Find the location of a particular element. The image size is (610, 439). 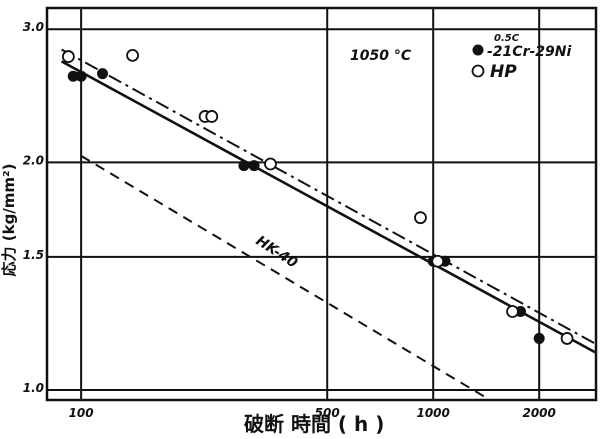

x-tick-labels: 100 500 1000 2000 is located at coordinates (312, 413).